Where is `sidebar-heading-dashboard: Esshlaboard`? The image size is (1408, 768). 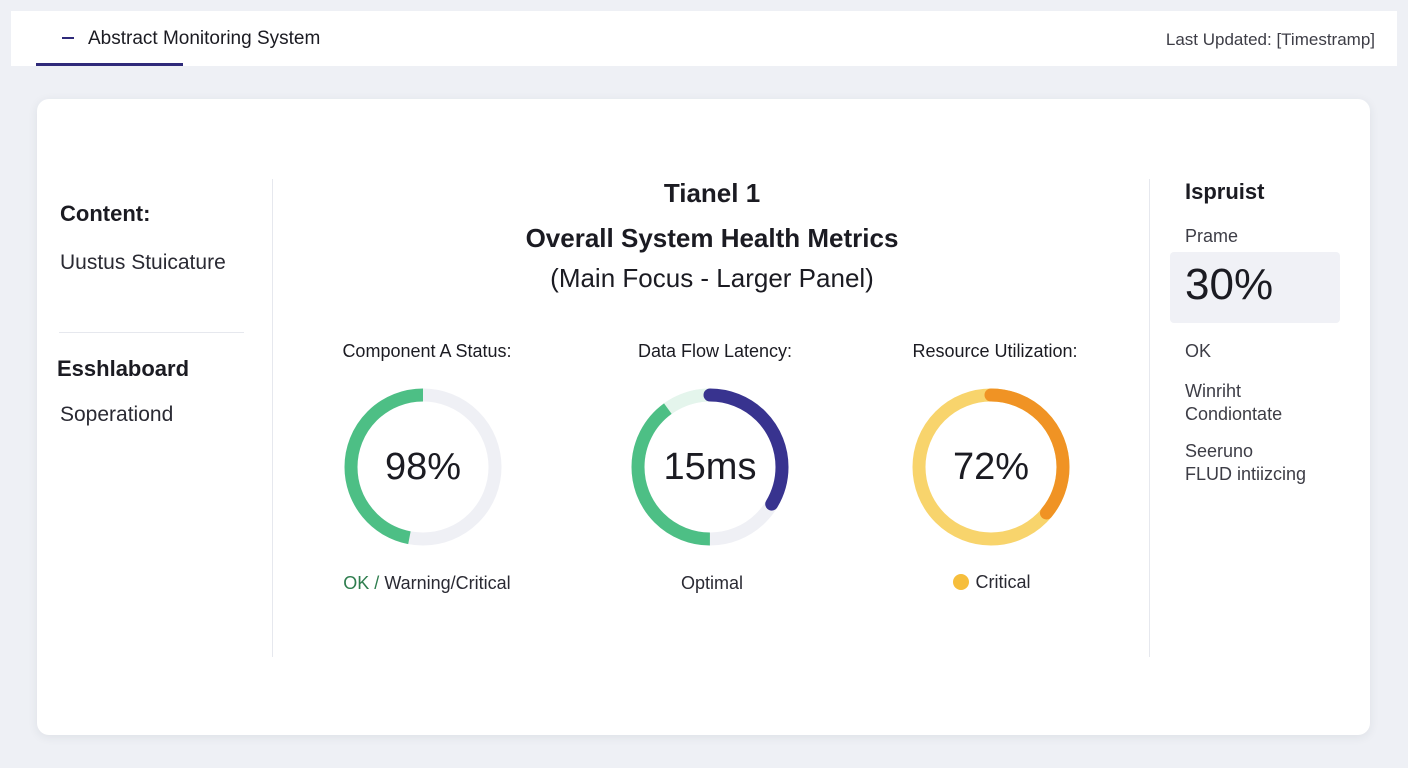
sidebar-heading-dashboard: Esshlaboard is located at coordinates (123, 368).